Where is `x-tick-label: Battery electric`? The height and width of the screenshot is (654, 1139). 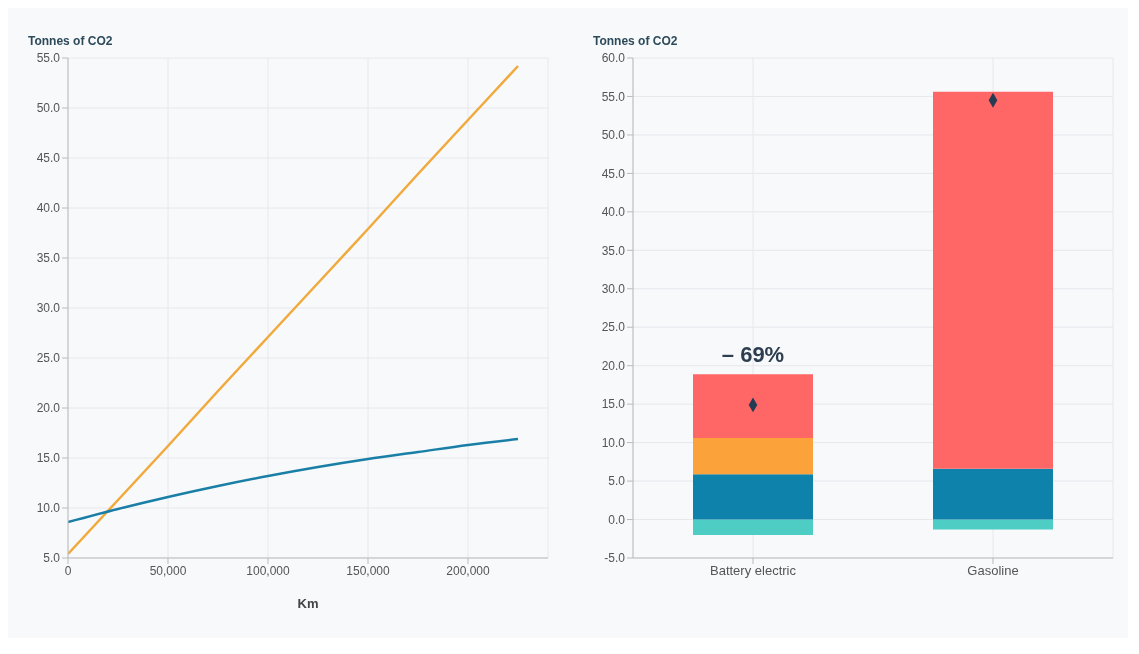
x-tick-label: Battery electric is located at coordinates (753, 571).